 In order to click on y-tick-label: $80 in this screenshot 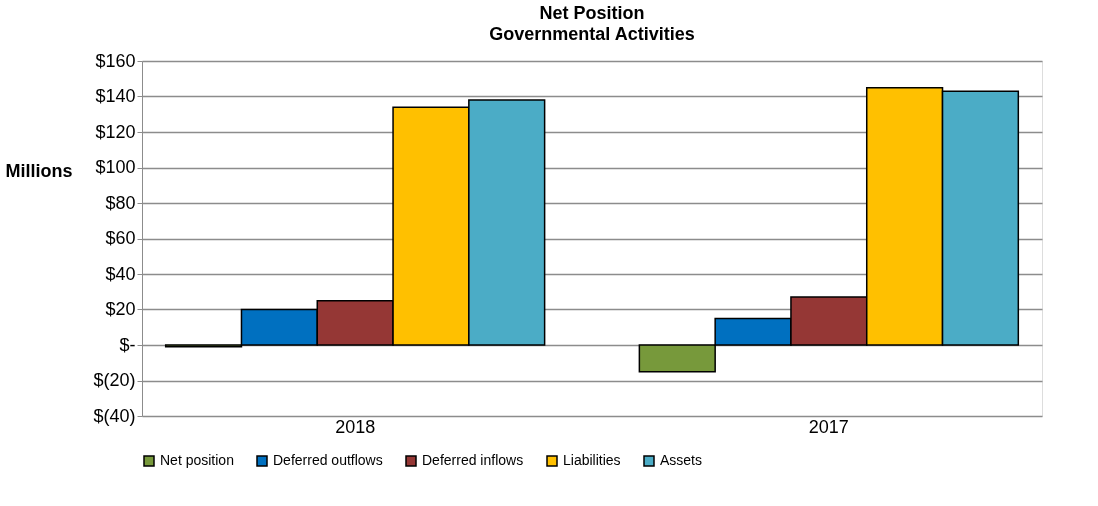, I will do `click(120, 202)`.